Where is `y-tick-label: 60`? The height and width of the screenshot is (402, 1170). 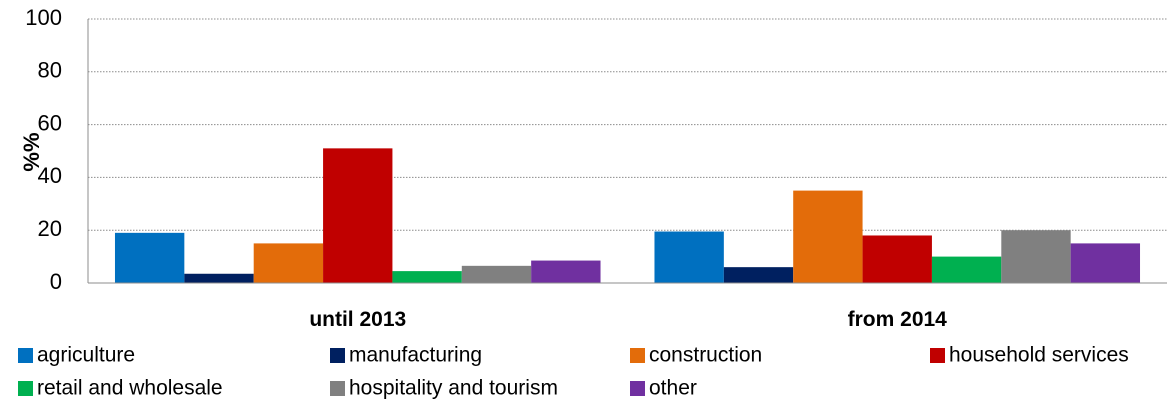
y-tick-label: 60 is located at coordinates (50, 122).